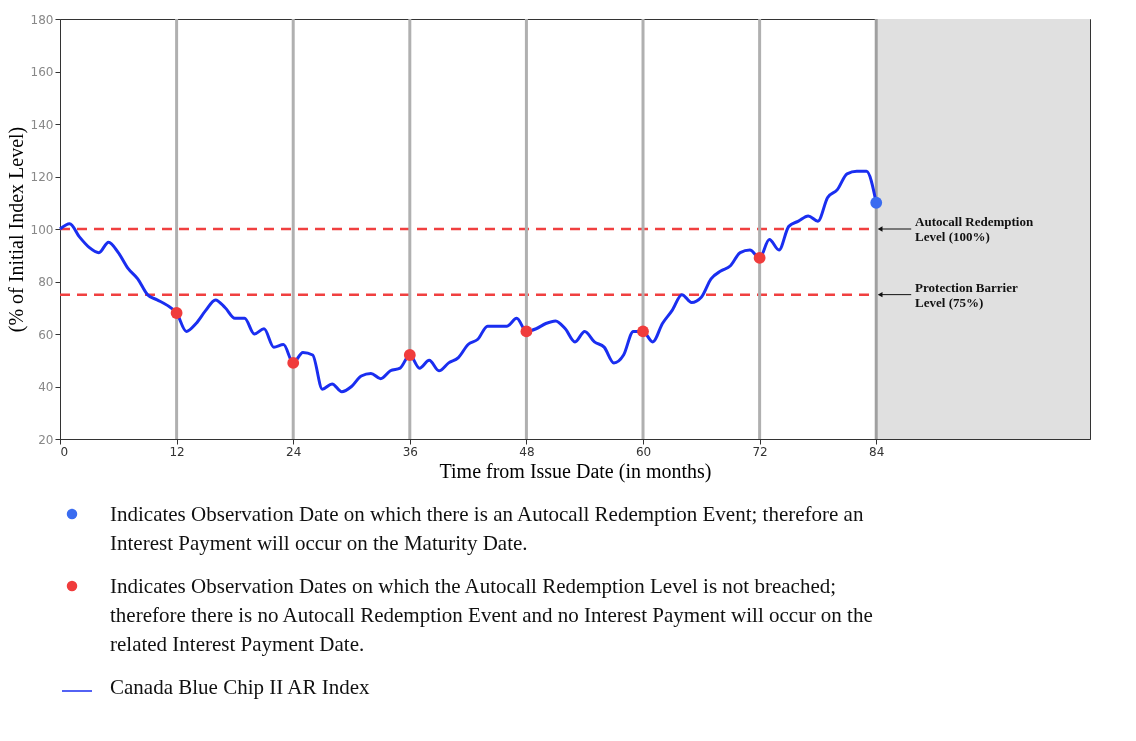  What do you see at coordinates (974, 229) in the screenshot?
I see `ref-line-label: Autocall Redemption Level (100%)` at bounding box center [974, 229].